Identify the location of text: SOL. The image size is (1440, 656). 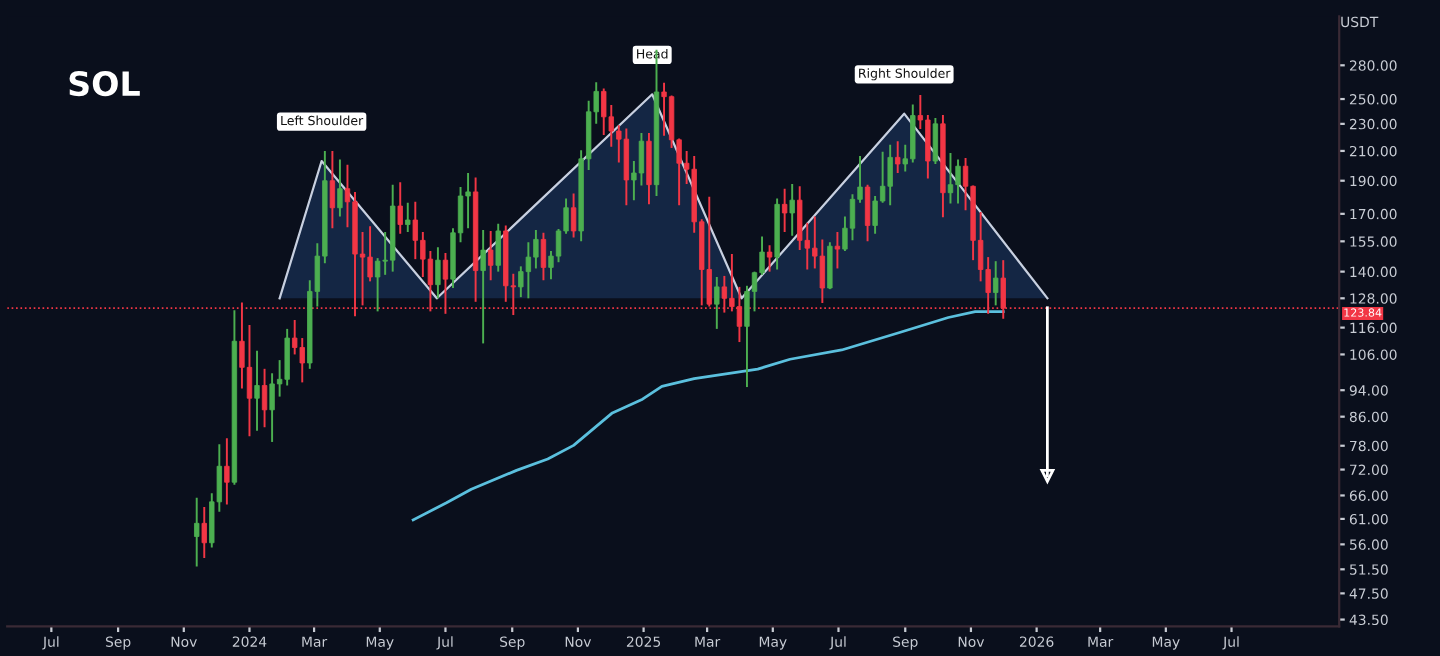
(104, 83).